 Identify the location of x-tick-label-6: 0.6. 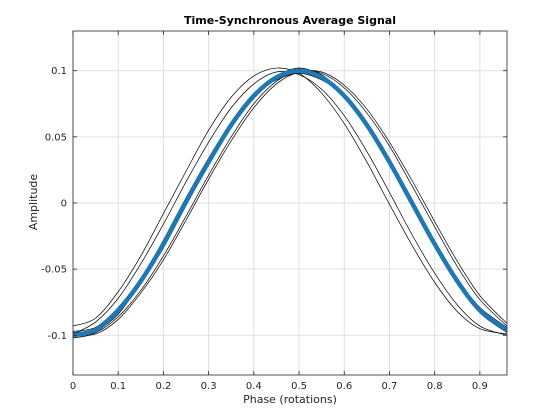
(344, 386).